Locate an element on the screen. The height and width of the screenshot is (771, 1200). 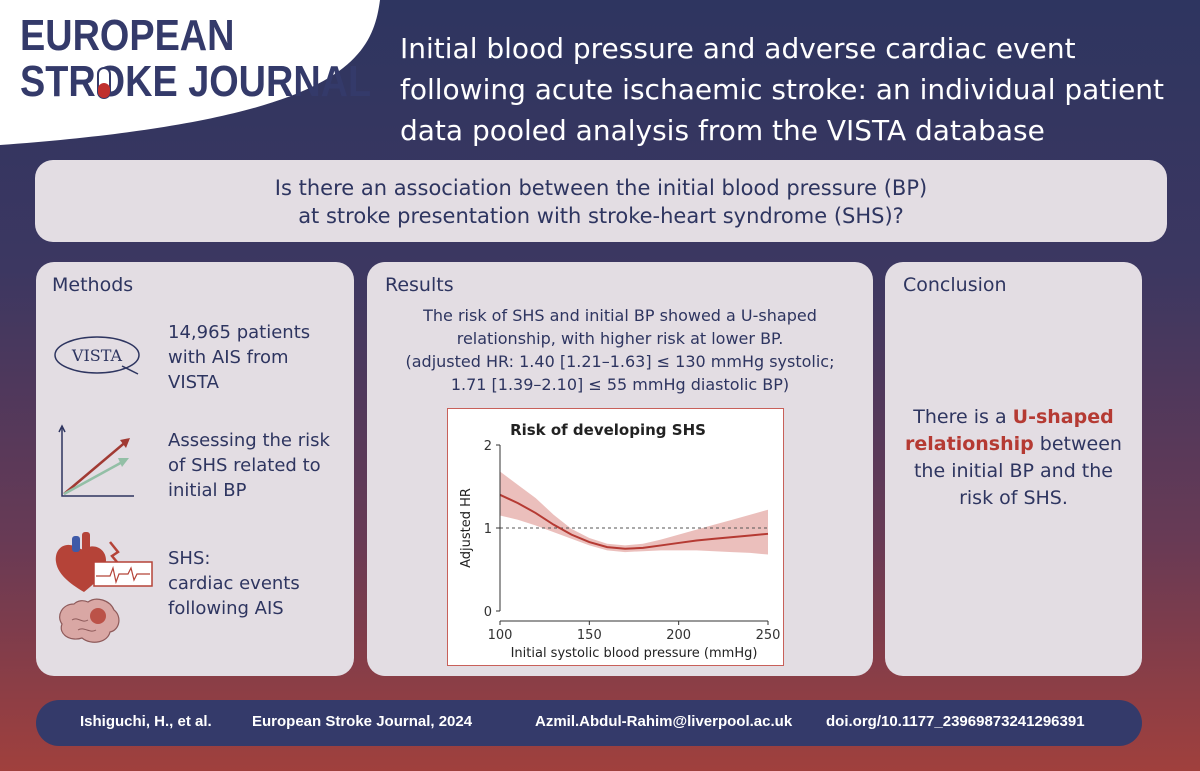
results-heading: Results is located at coordinates (419, 285).